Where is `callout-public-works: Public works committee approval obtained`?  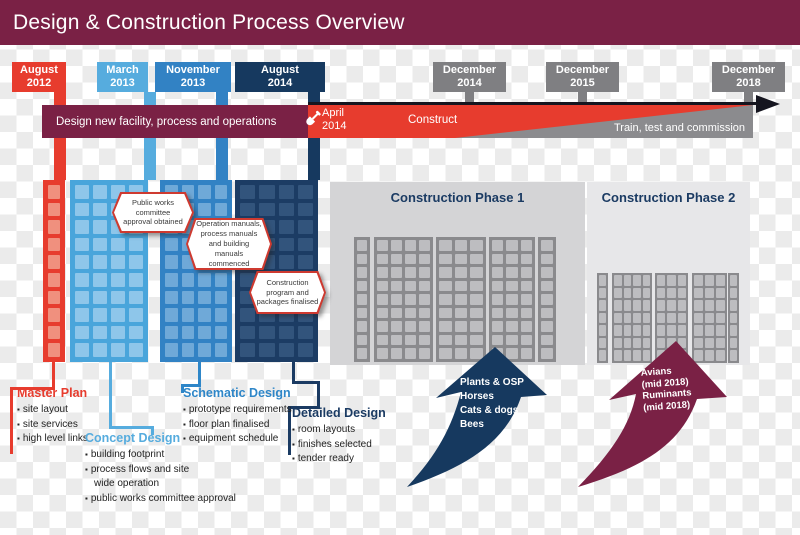
callout-public-works: Public works committee approval obtained is located at coordinates (153, 212).